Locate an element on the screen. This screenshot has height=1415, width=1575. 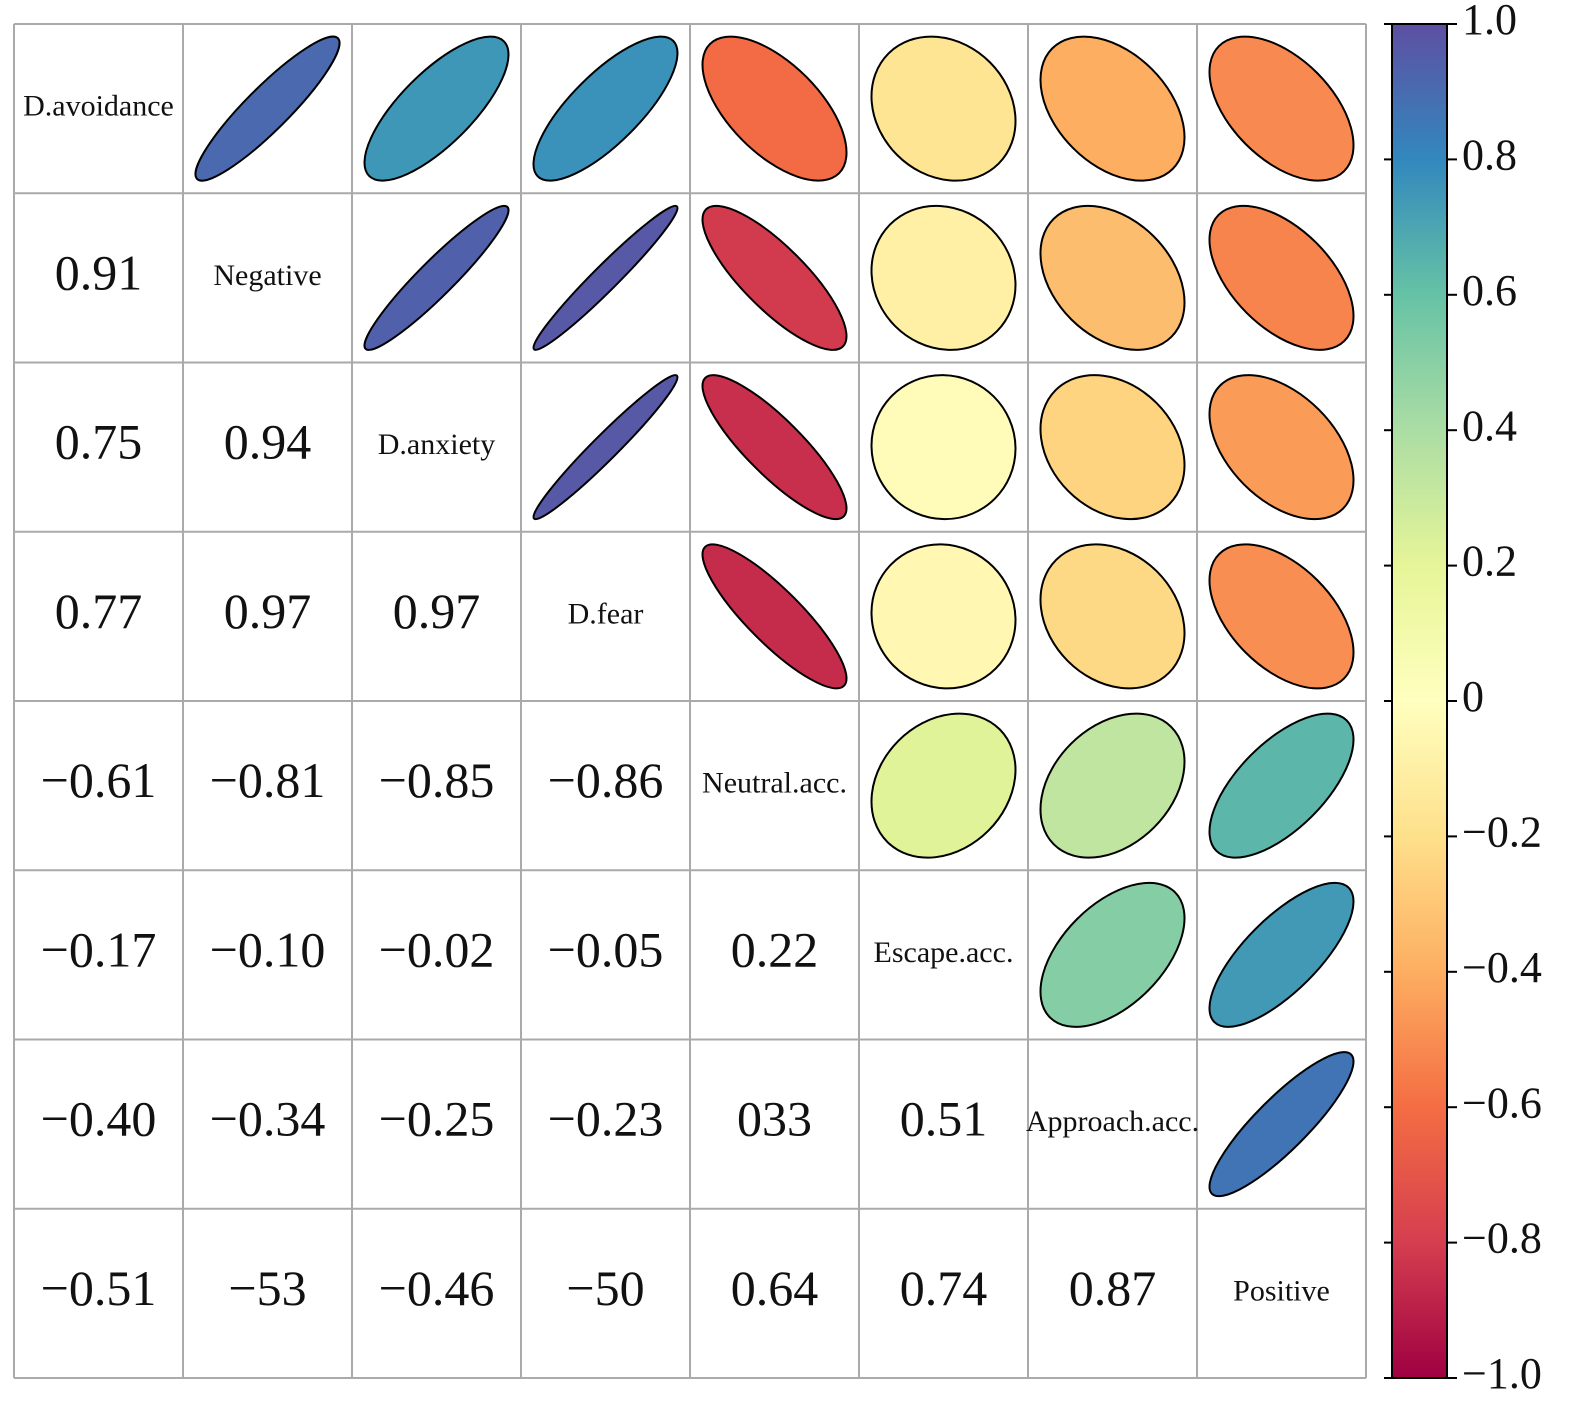
colorbar is located at coordinates (1419, 701).